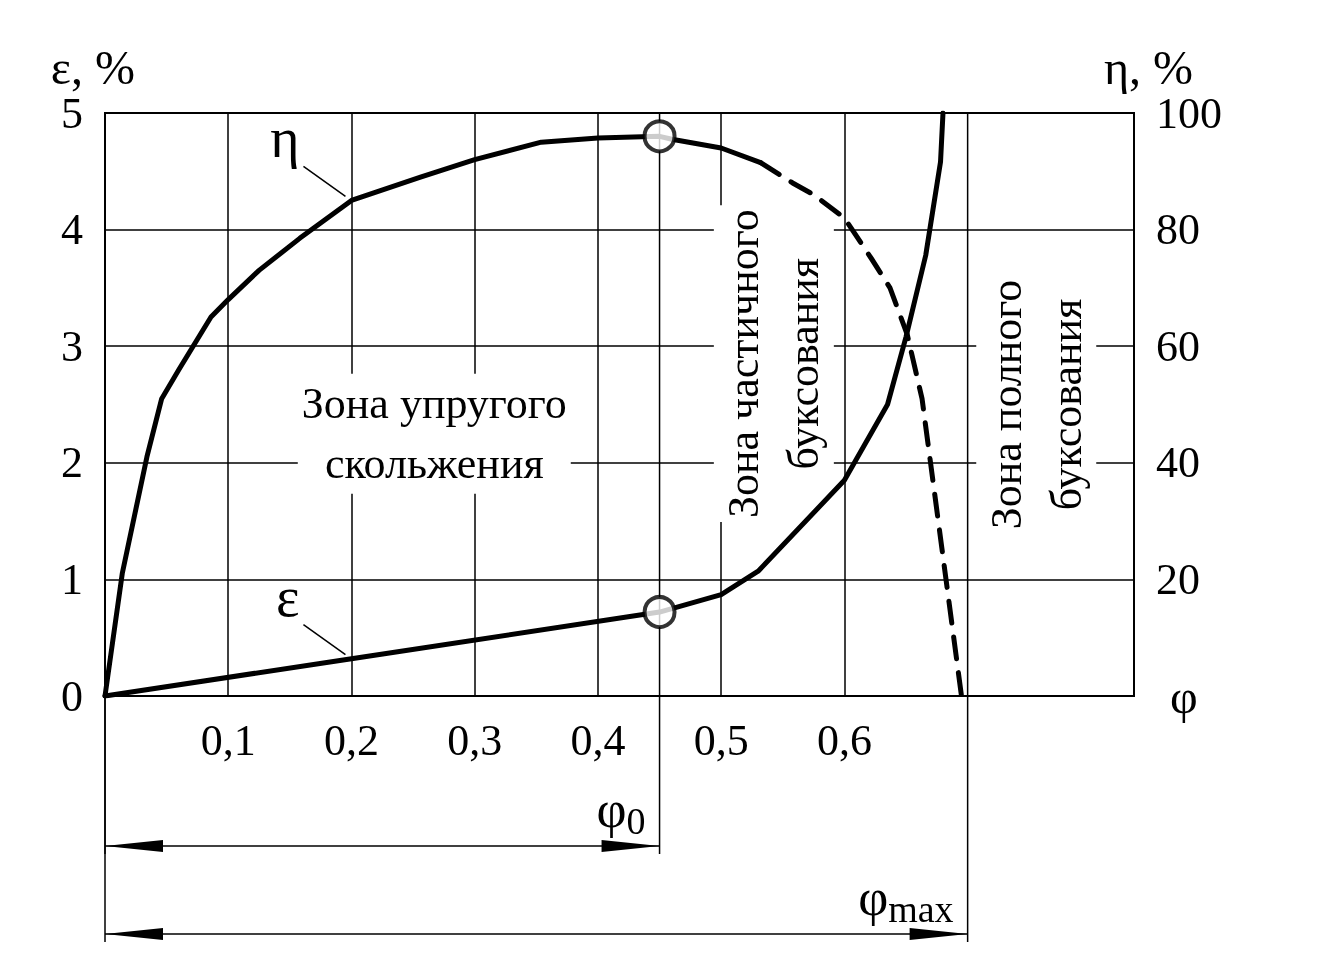 The width and height of the screenshot is (1322, 956). What do you see at coordinates (1178, 463) in the screenshot?
I see `y2-tick-label: 40` at bounding box center [1178, 463].